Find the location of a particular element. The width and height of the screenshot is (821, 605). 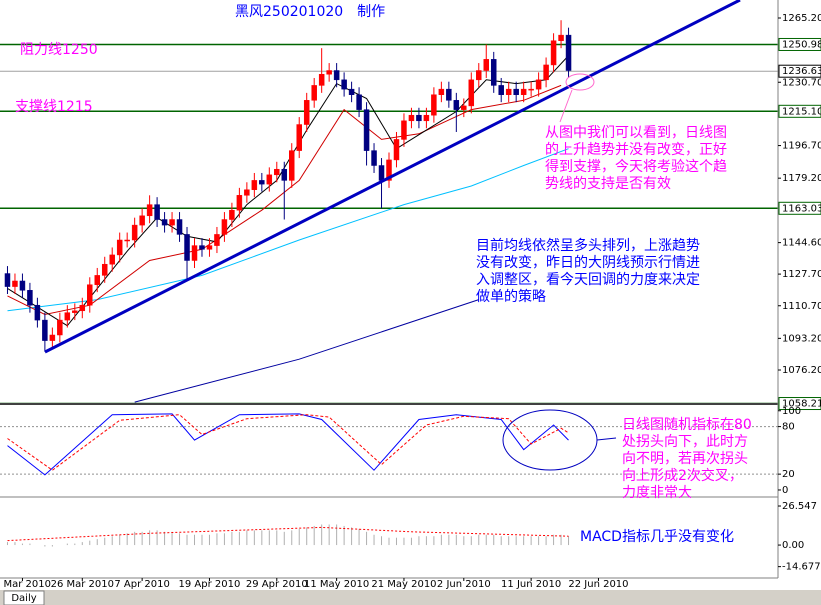

timeframe-tab is located at coordinates (24, 597).